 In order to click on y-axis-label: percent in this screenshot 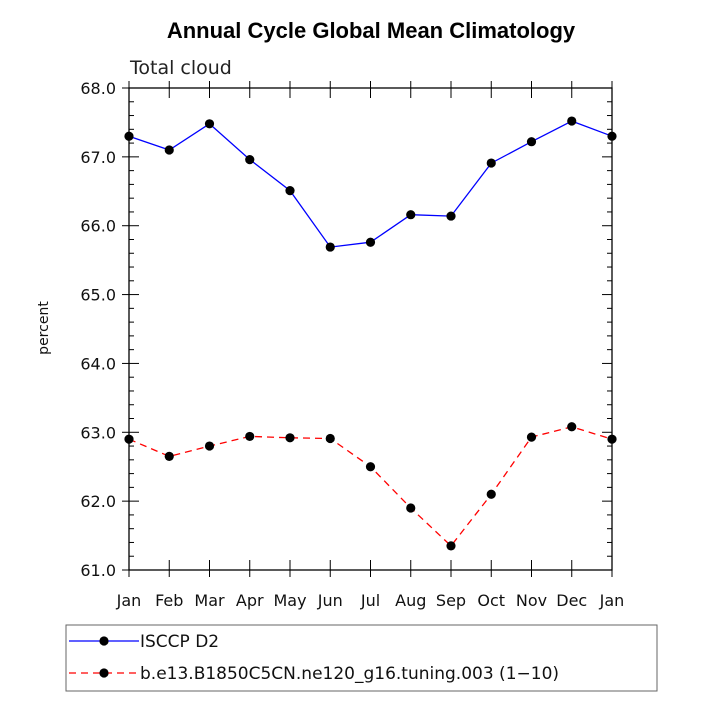, I will do `click(44, 328)`.